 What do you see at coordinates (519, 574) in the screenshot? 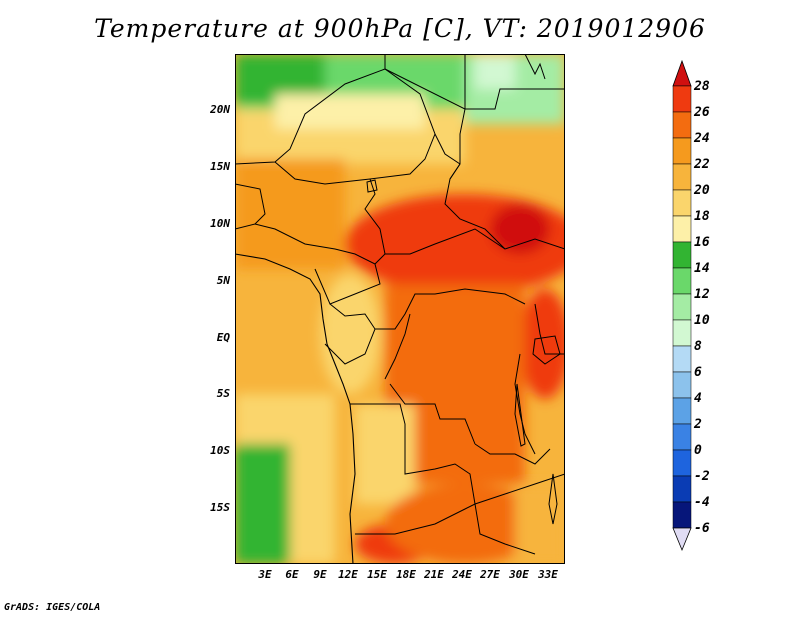
I see `lon-label-30e: 30E` at bounding box center [519, 574].